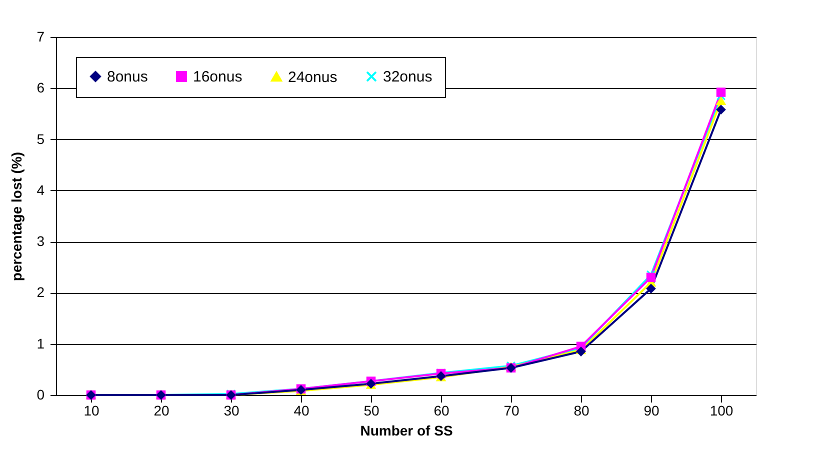 This screenshot has width=831, height=474. What do you see at coordinates (127, 77) in the screenshot?
I see `legend-label: 8onus` at bounding box center [127, 77].